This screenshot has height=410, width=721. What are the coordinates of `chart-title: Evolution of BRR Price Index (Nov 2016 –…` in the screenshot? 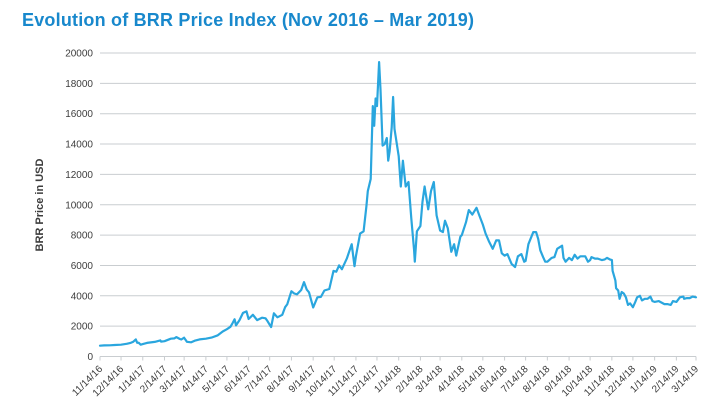 It's located at (248, 20).